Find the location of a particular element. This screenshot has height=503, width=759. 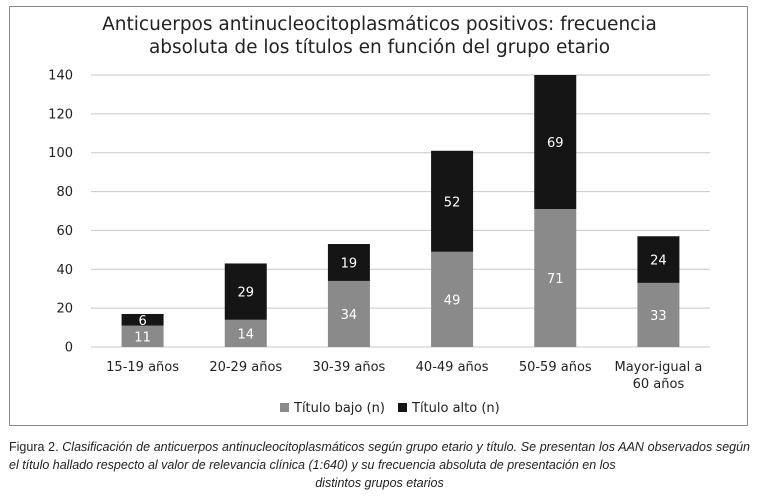

x-tick-label: 30-39 años is located at coordinates (348, 367).